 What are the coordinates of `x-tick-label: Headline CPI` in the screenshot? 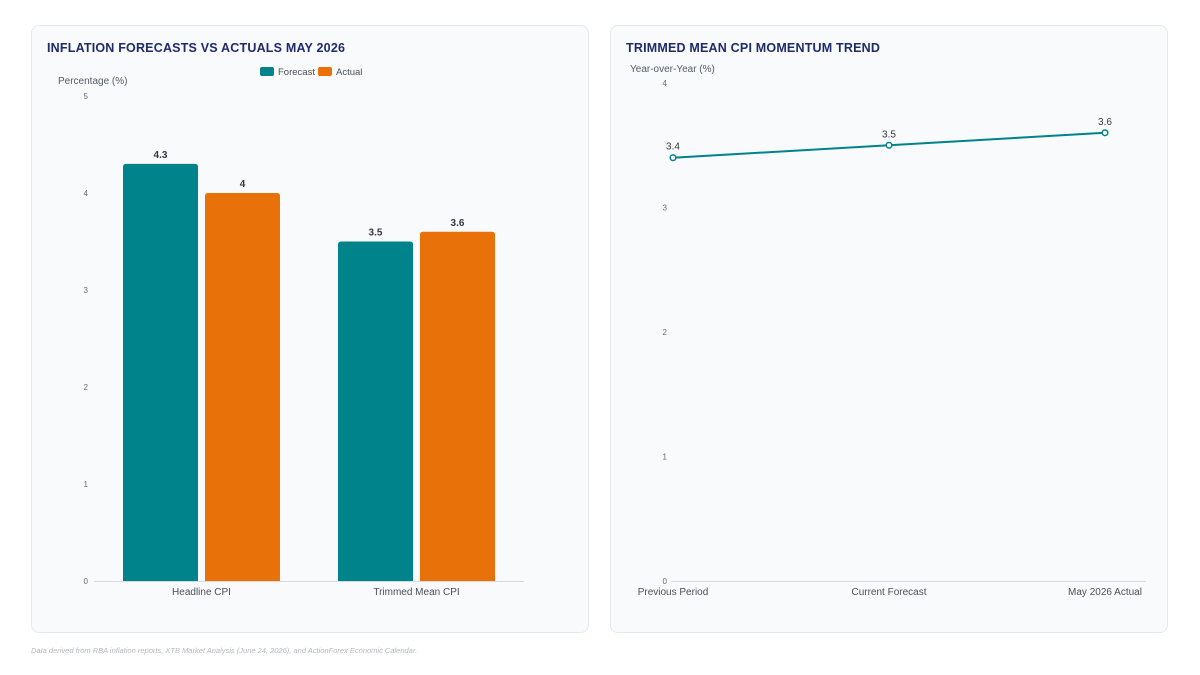 It's located at (201, 592).